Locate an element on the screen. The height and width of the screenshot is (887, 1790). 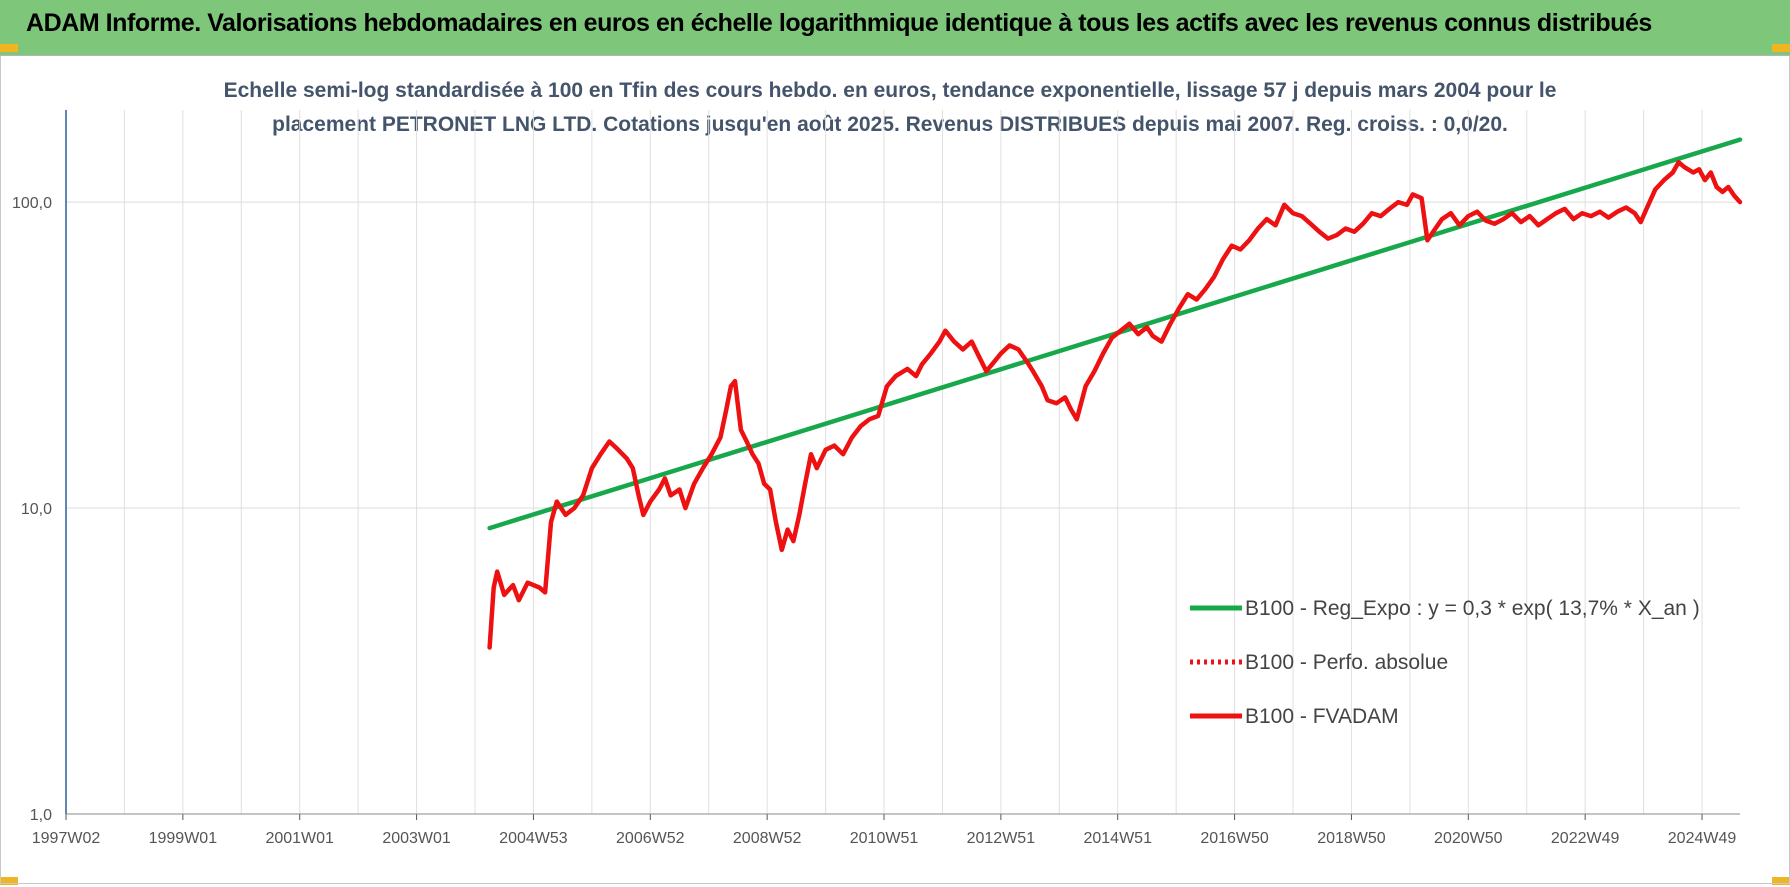
x-tick-label: 2016W50 is located at coordinates (1234, 838).